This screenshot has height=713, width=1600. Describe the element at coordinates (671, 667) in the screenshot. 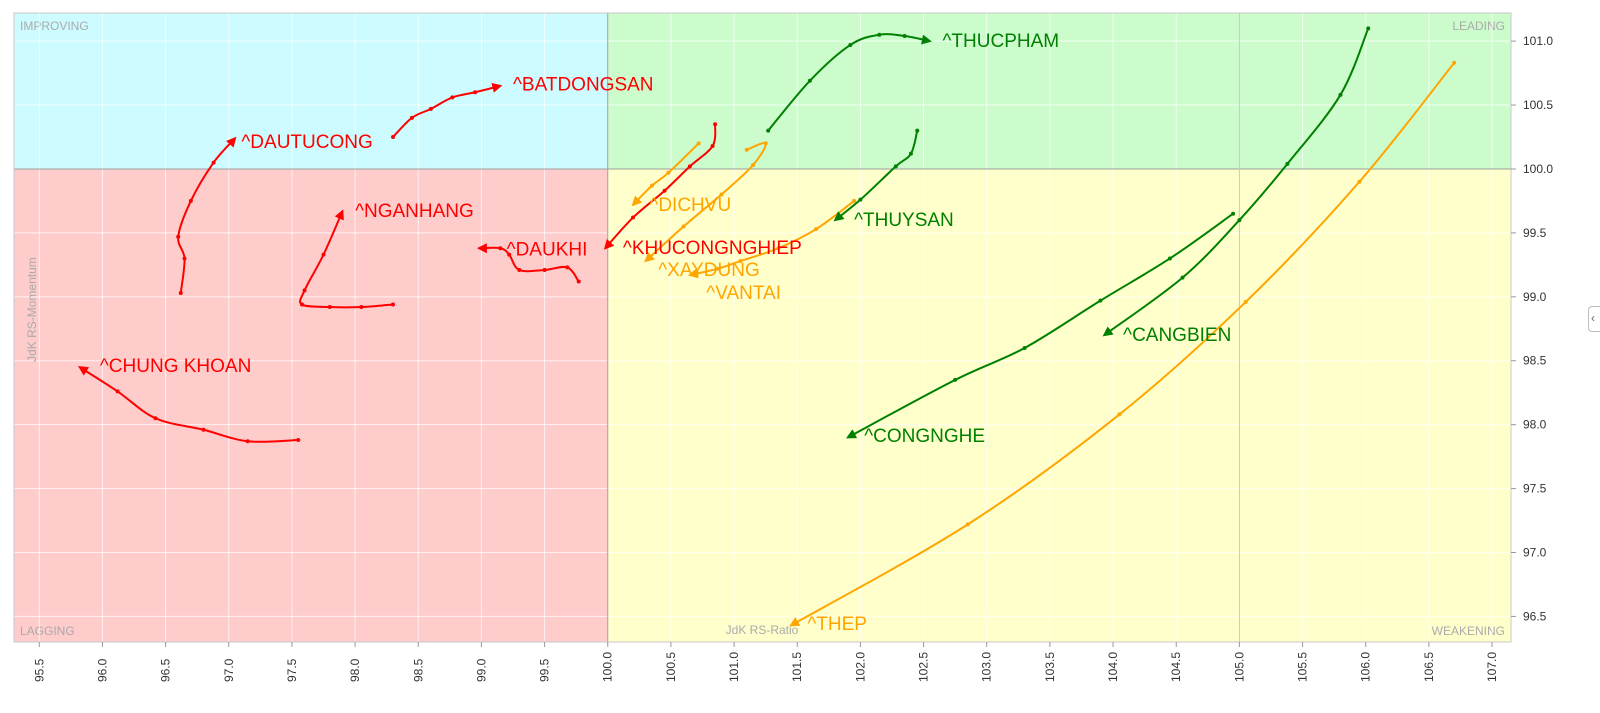

I see `x-tick-label: 100.5` at that location.